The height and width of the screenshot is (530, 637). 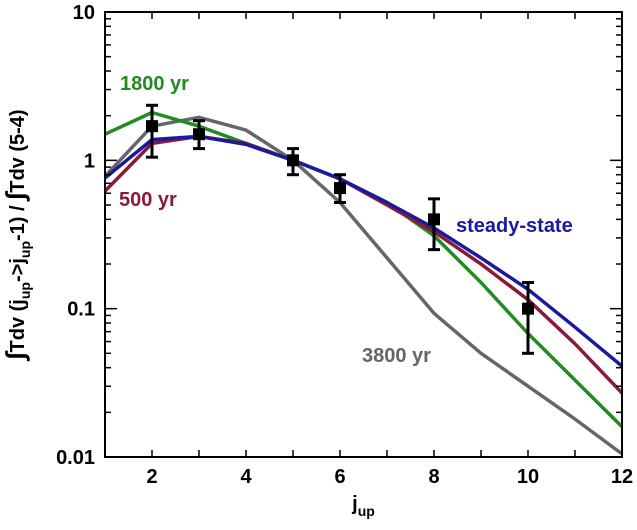 What do you see at coordinates (151, 477) in the screenshot?
I see `x-tick-label: 2` at bounding box center [151, 477].